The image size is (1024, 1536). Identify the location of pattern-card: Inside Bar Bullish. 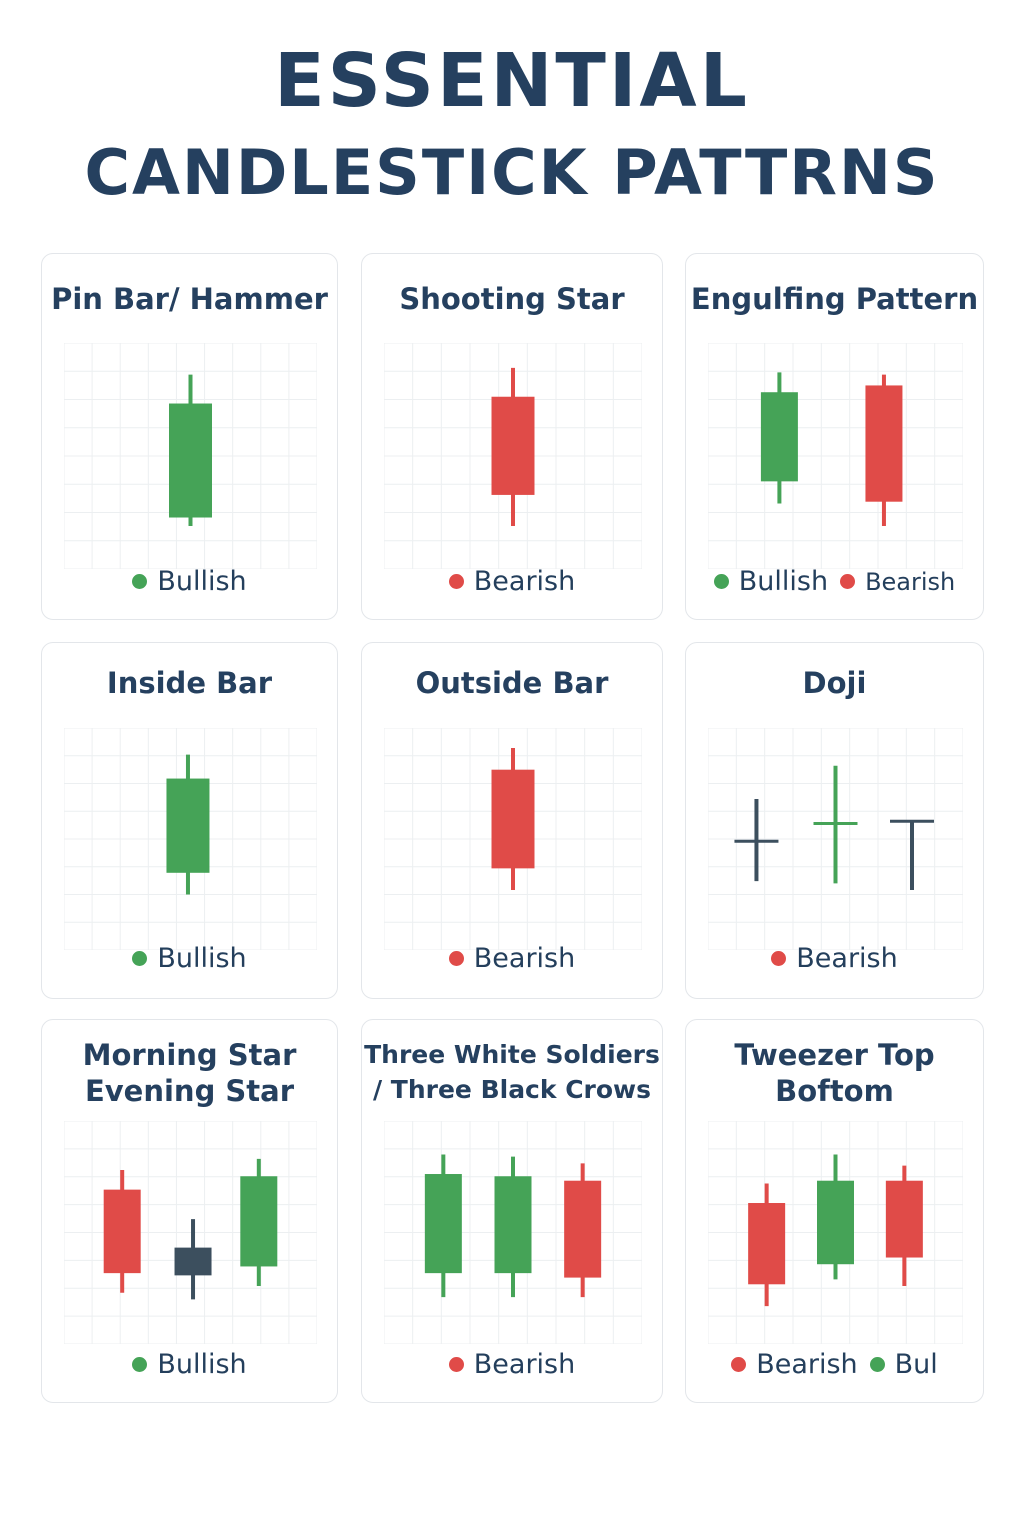
(189, 820).